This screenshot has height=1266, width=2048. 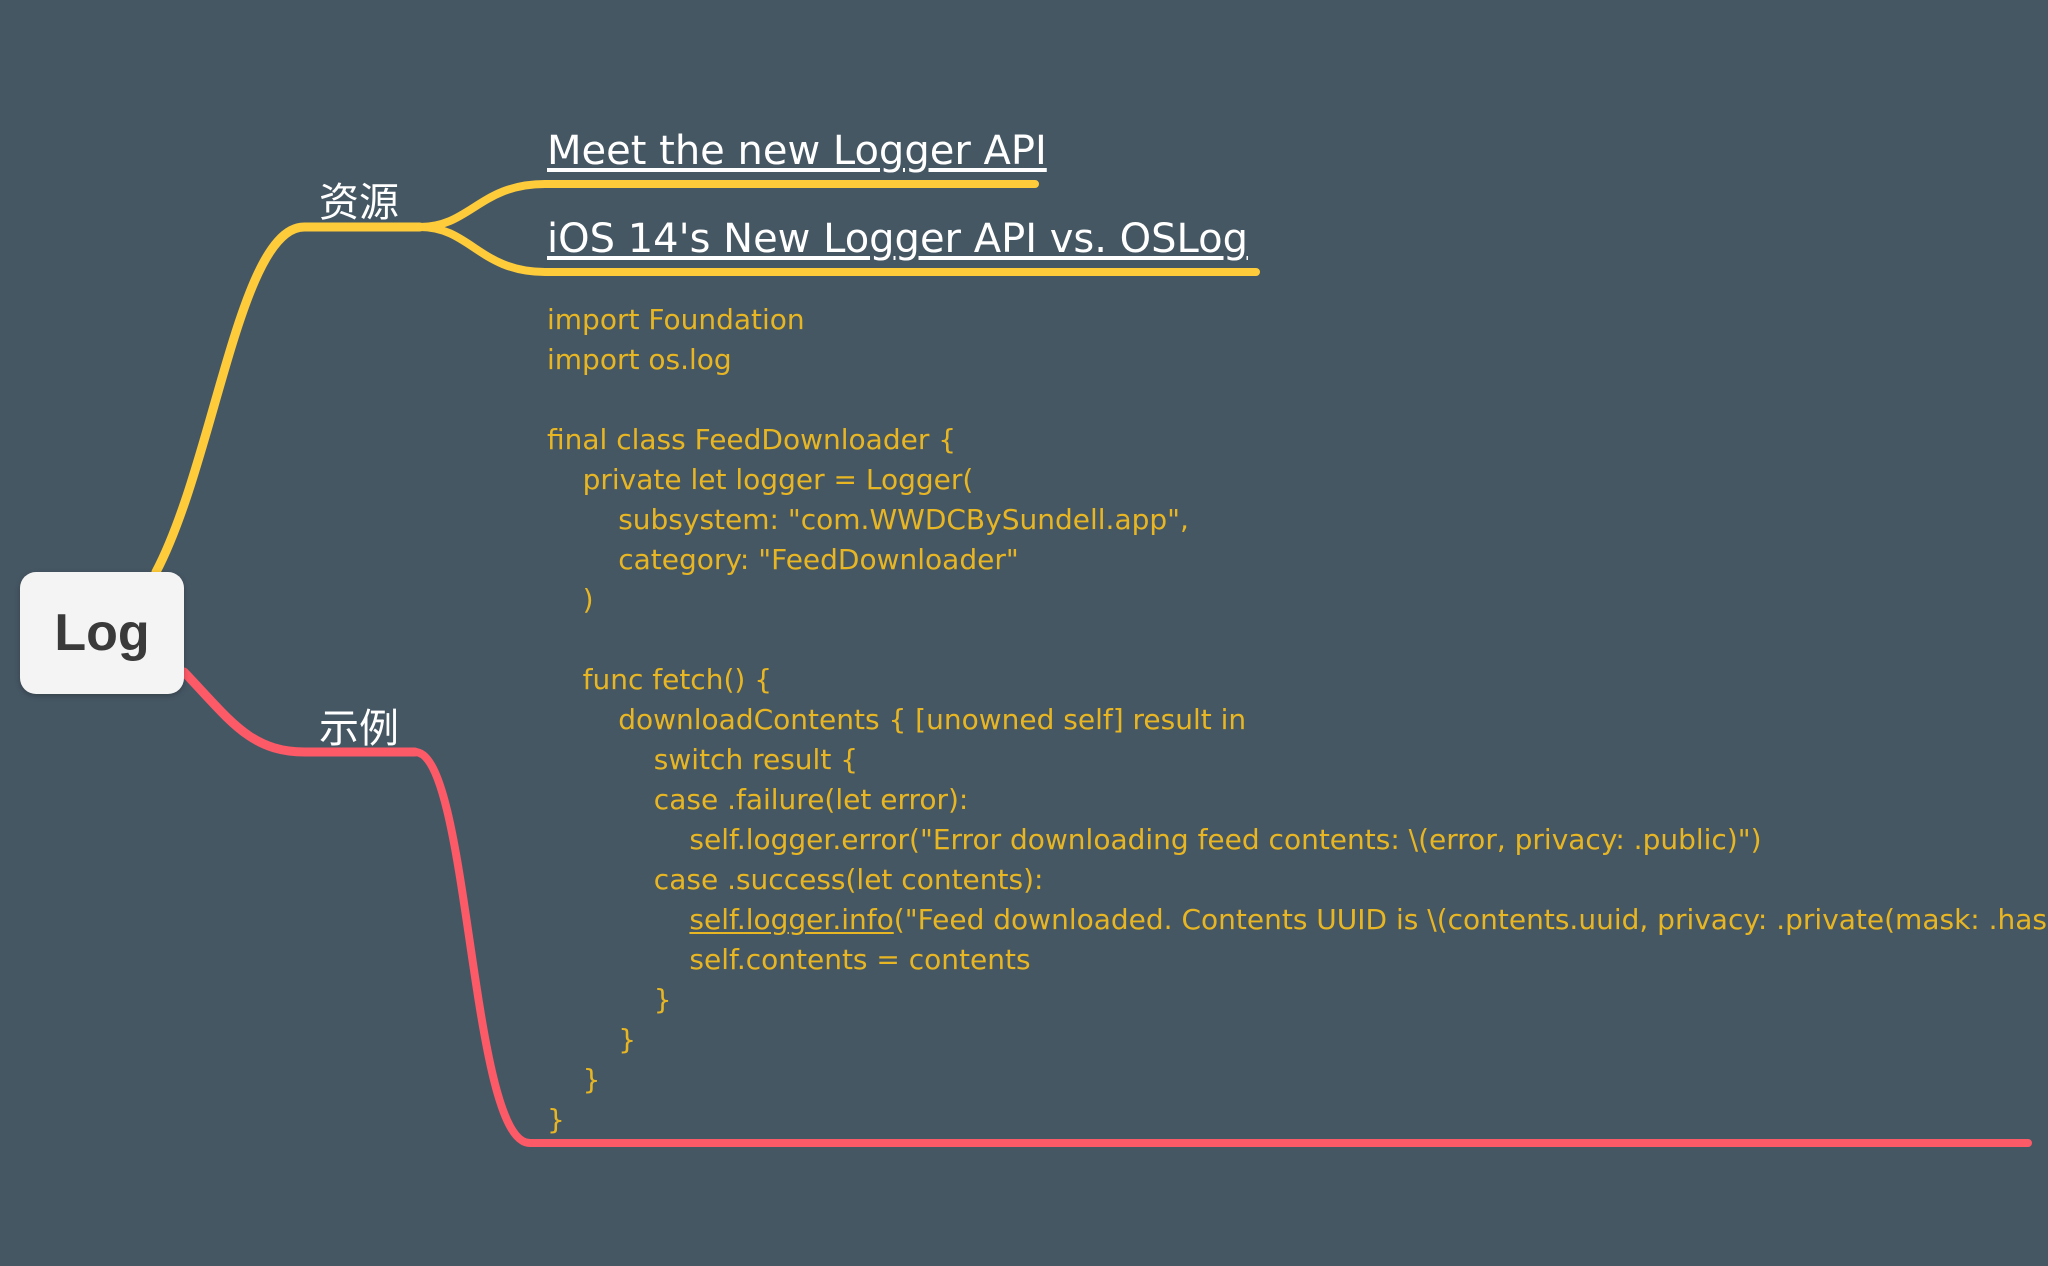 I want to click on code-line: subsystem: "com.WWDCBySundell.app",, so click(x=868, y=519).